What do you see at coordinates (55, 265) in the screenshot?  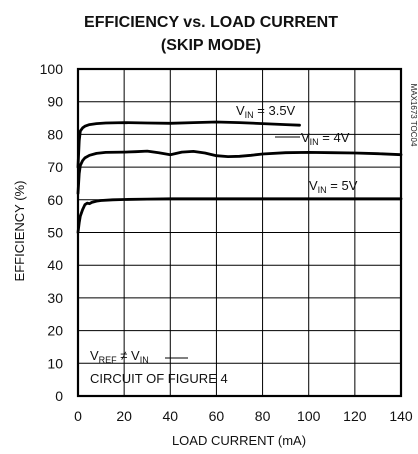 I see `y-tick-label-40: 40` at bounding box center [55, 265].